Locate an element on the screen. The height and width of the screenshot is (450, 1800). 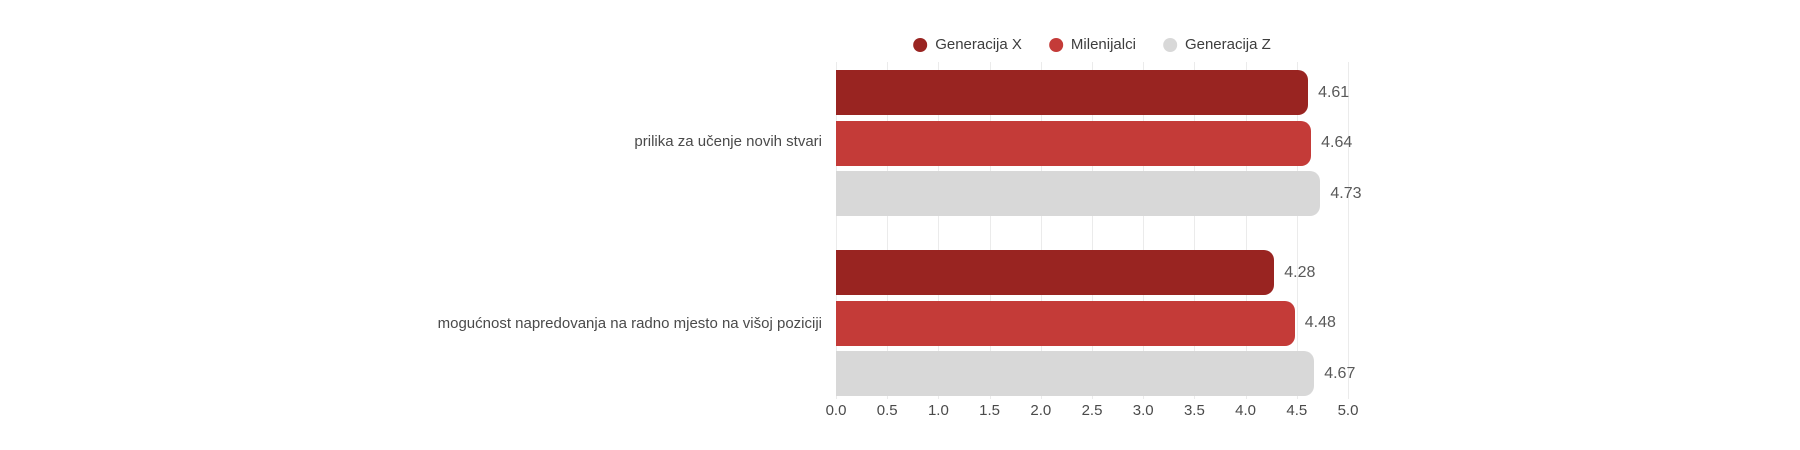
legend-label: Milenijalci is located at coordinates (1103, 44).